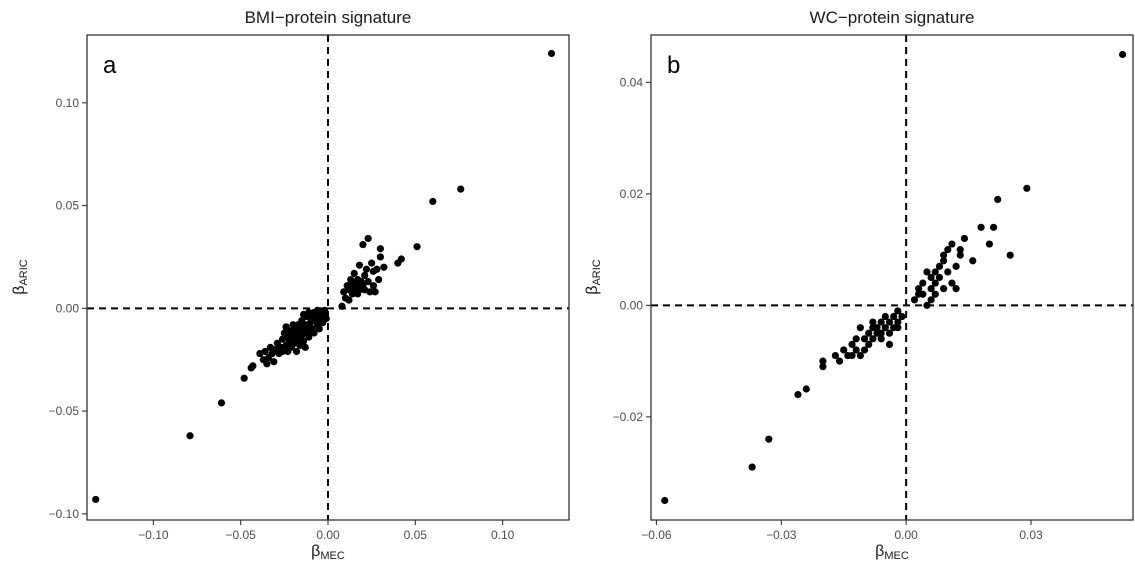 The height and width of the screenshot is (567, 1135). What do you see at coordinates (68, 206) in the screenshot?
I see `y-tick-label: 0.05` at bounding box center [68, 206].